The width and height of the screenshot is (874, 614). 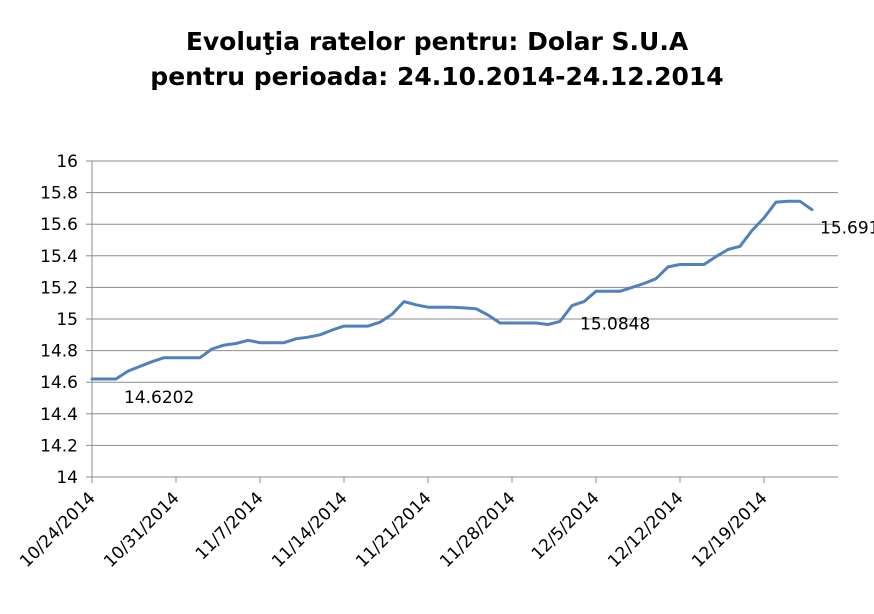 I want to click on x-tick-label: 12/19/2014, so click(x=729, y=529).